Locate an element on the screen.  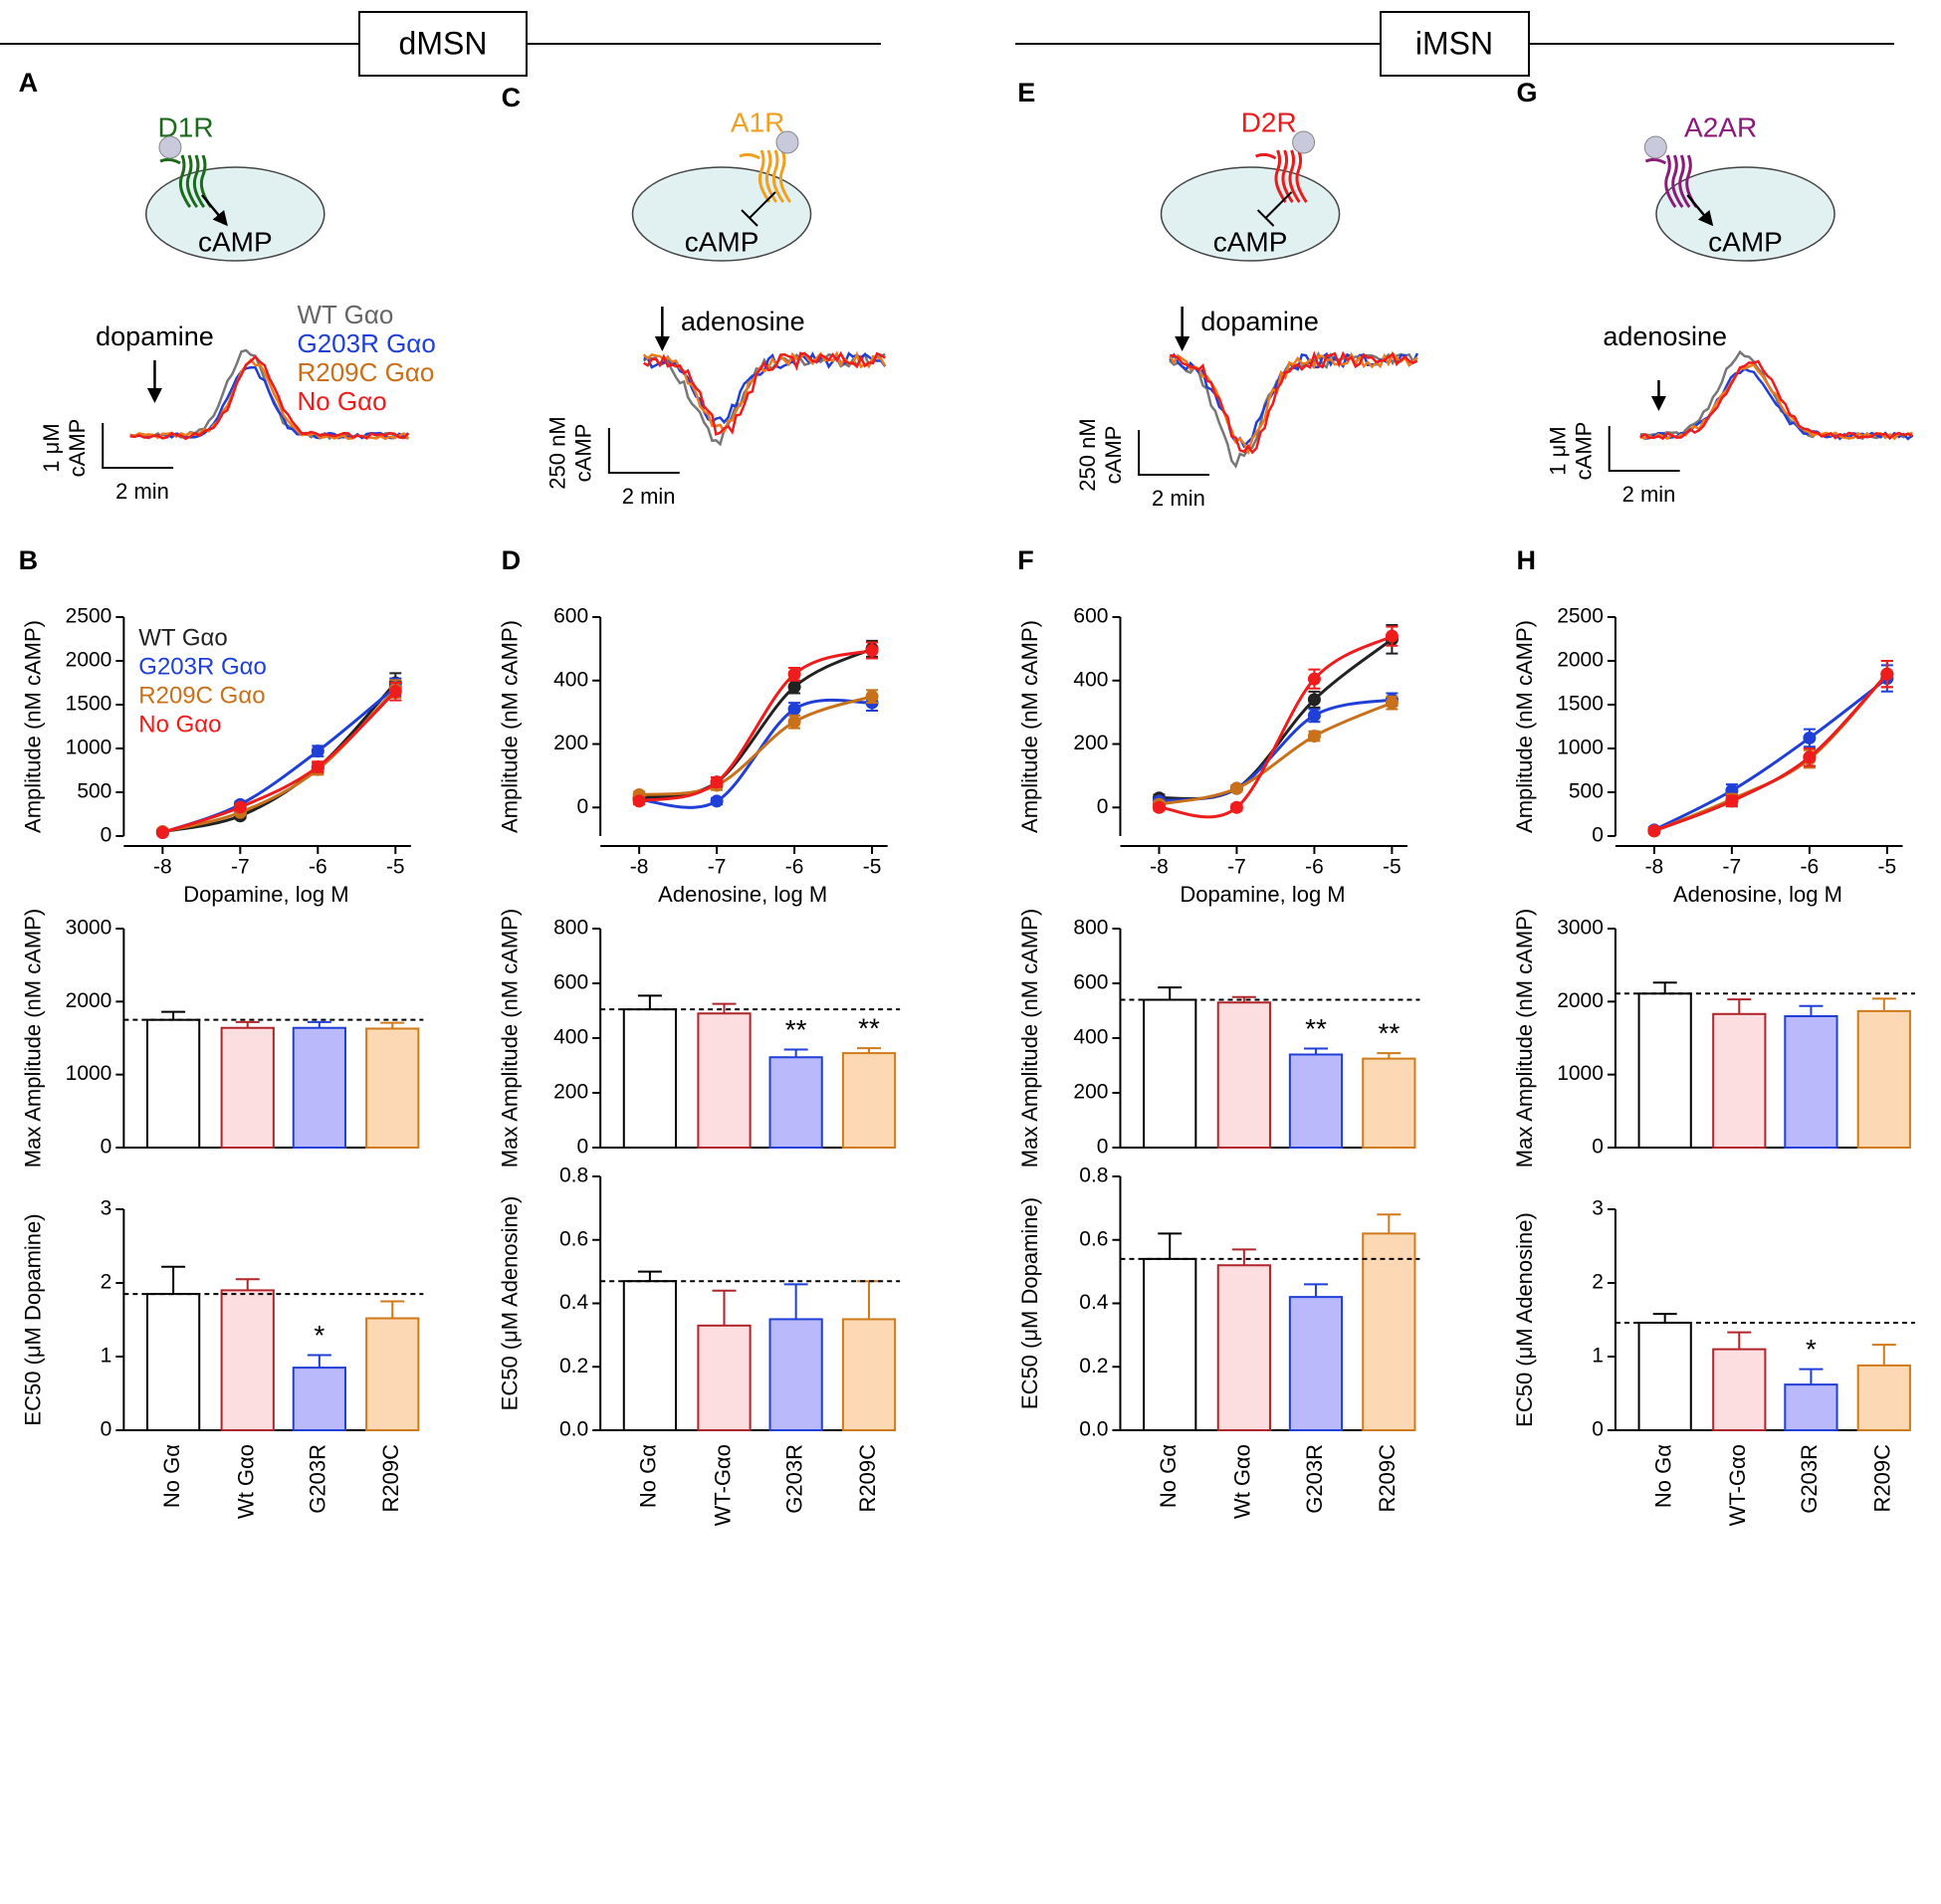
y-tick-label: 2000 is located at coordinates (1581, 660).